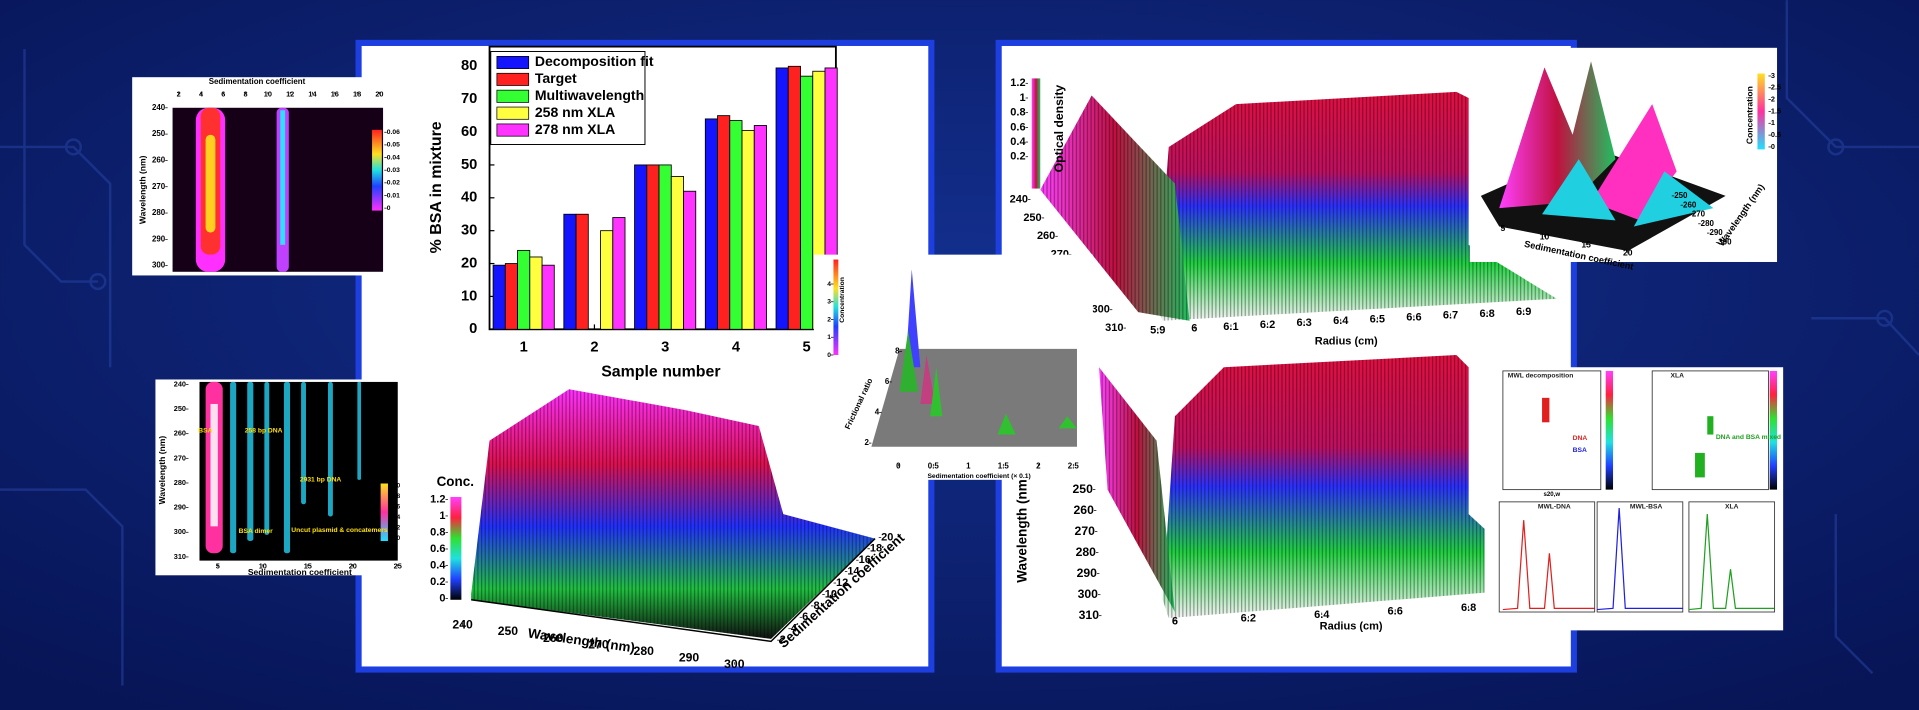  I want to click on x-tick-label: 5.9, so click(1157, 330).